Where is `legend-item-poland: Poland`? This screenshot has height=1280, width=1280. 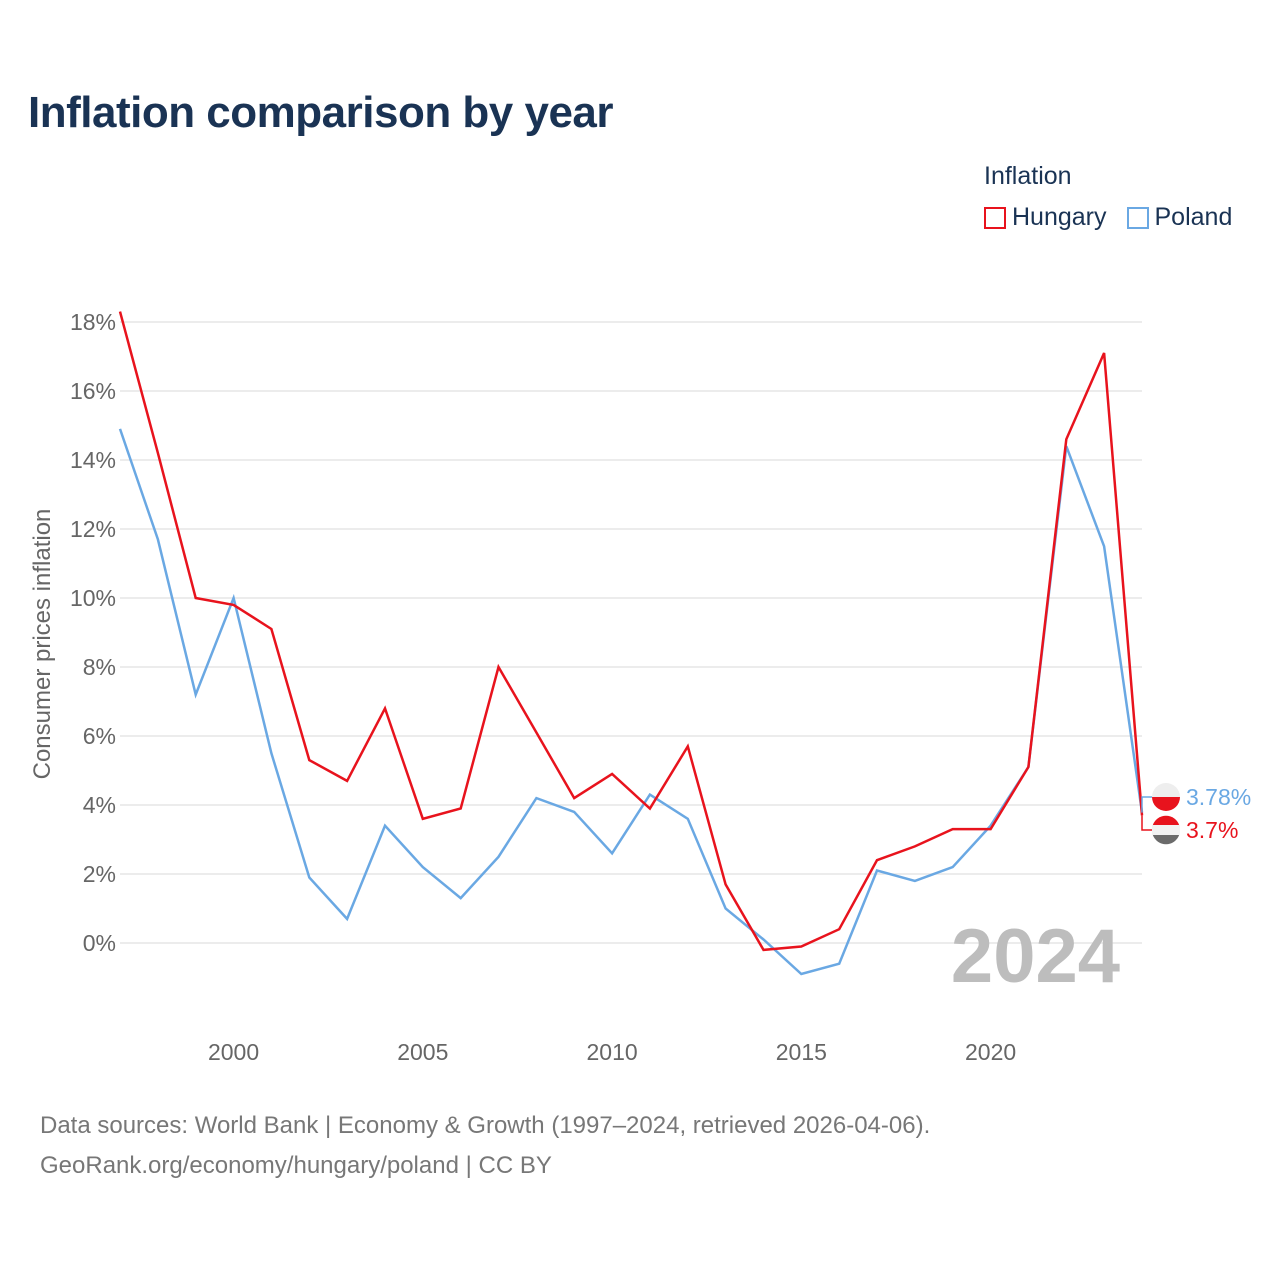 legend-item-poland: Poland is located at coordinates (1179, 217).